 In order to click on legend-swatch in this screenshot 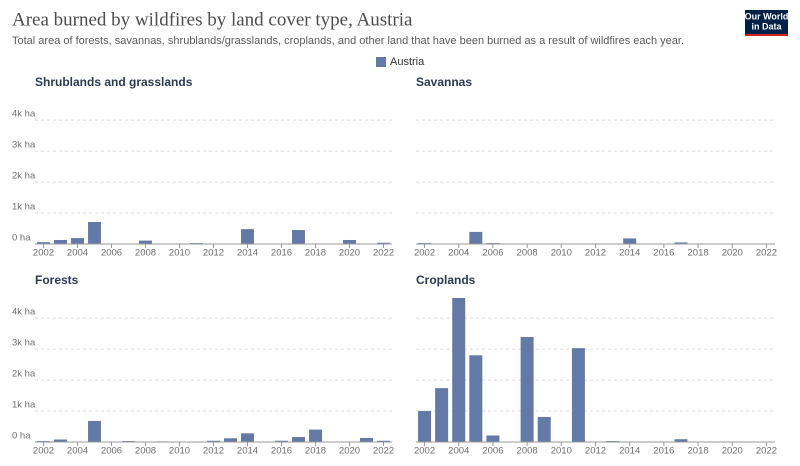, I will do `click(381, 62)`.